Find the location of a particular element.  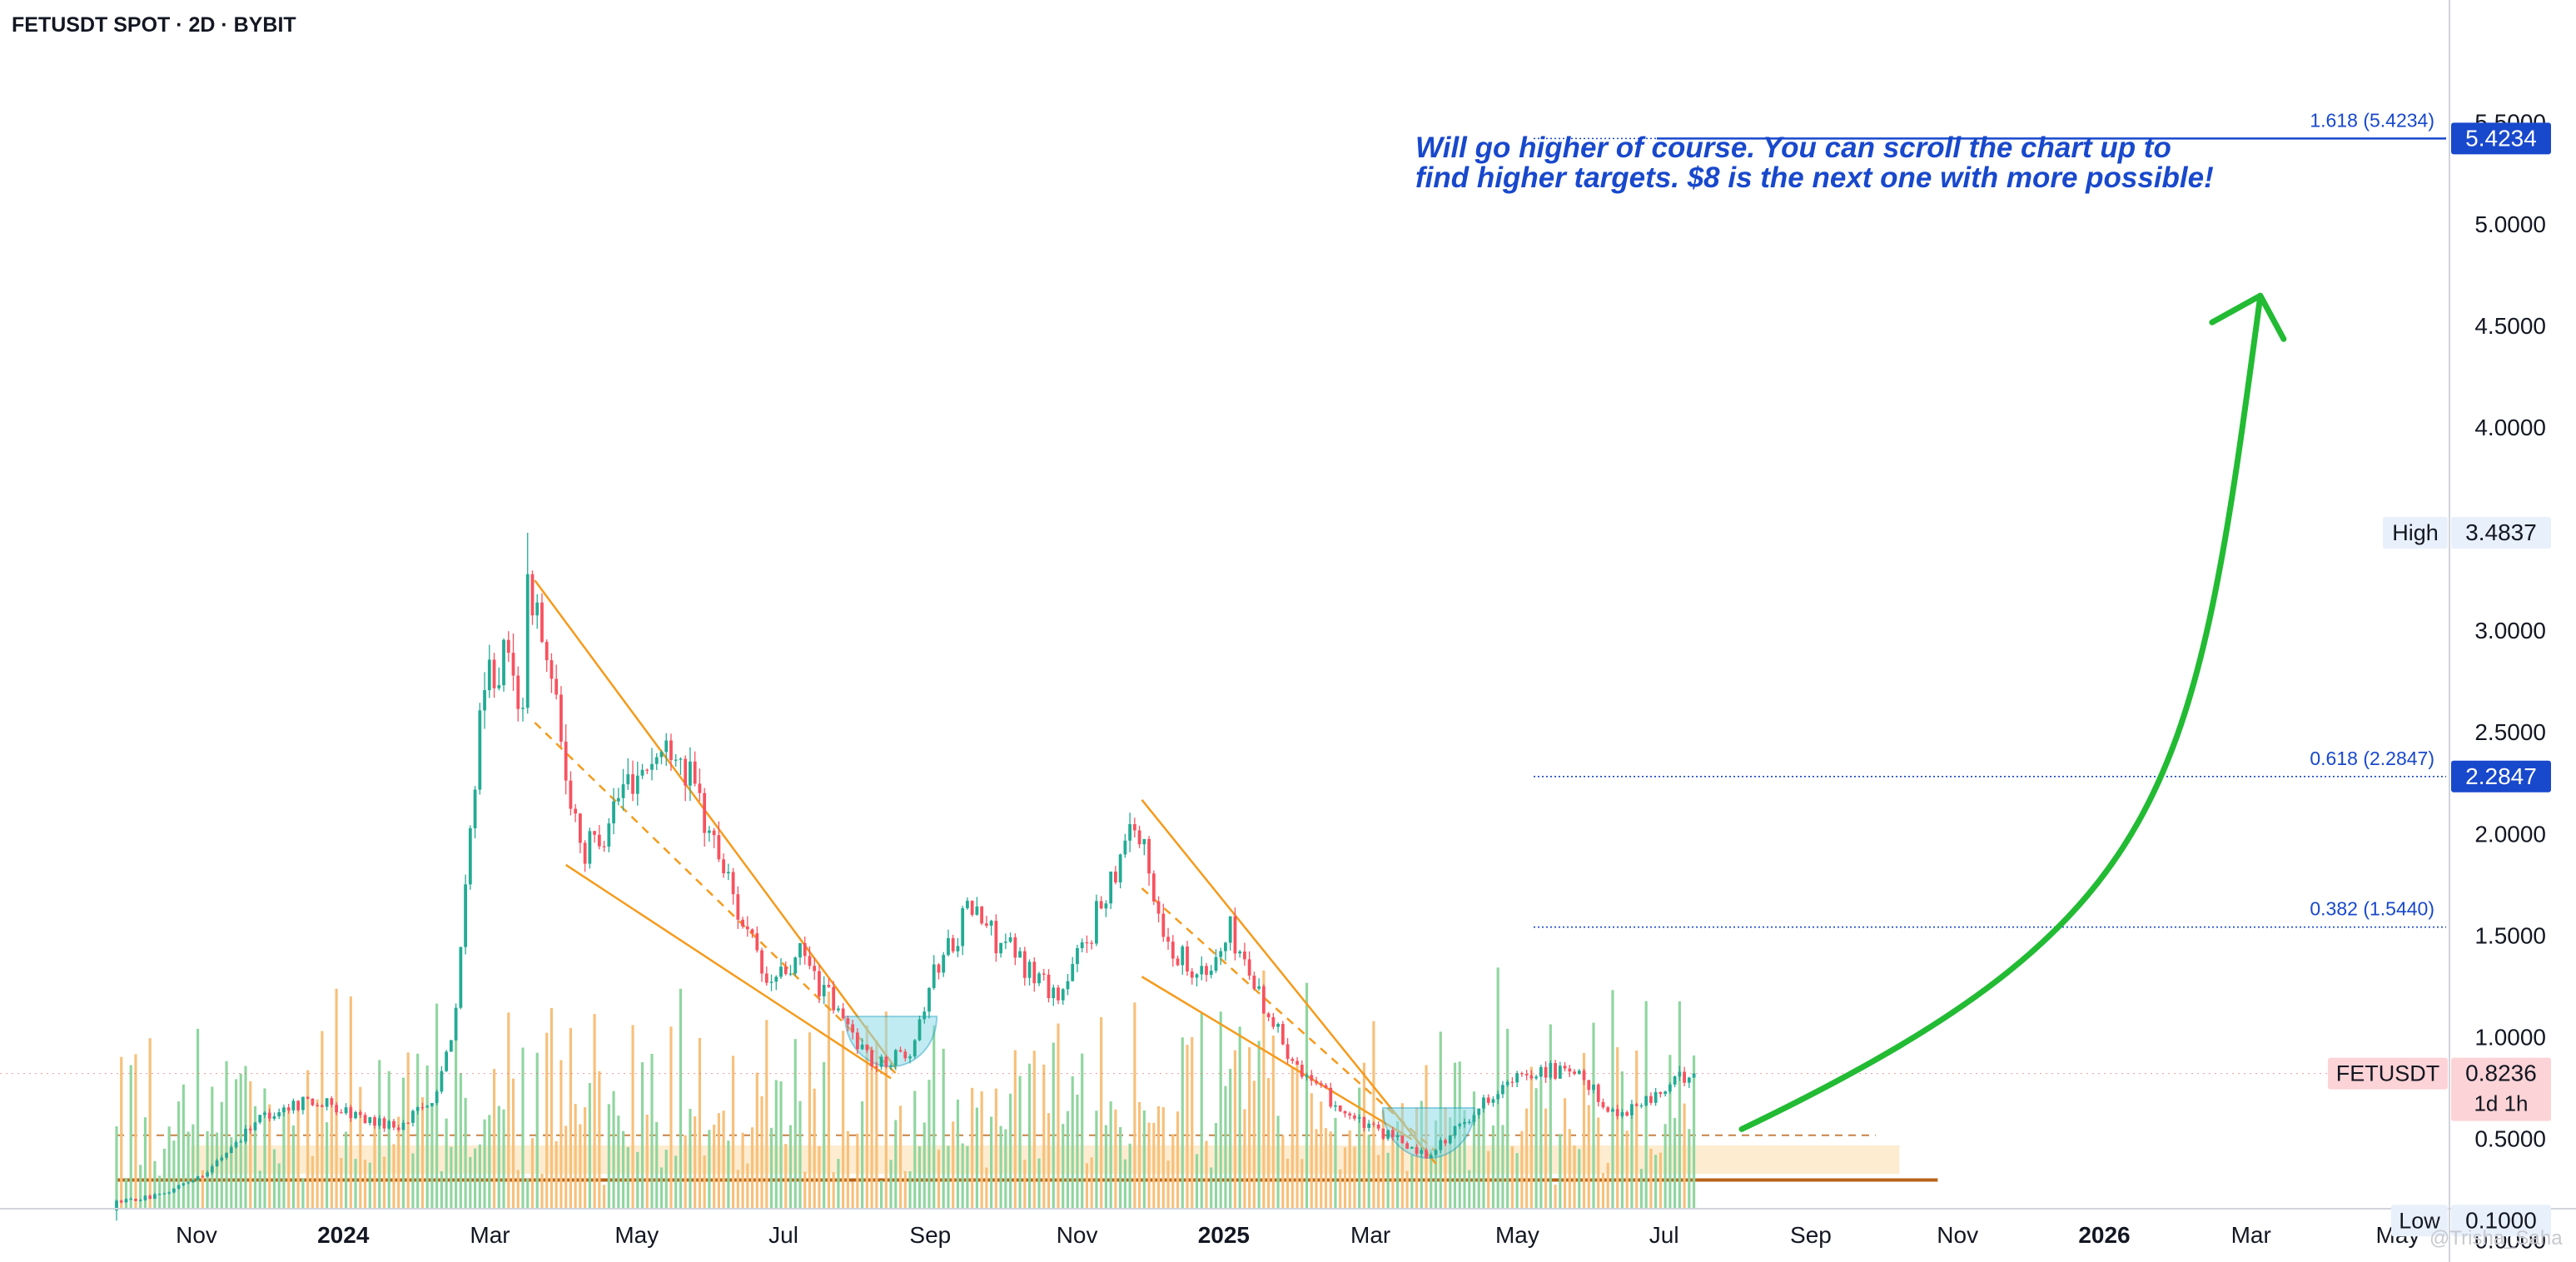

fib-1618-badge-box is located at coordinates (2501, 139).